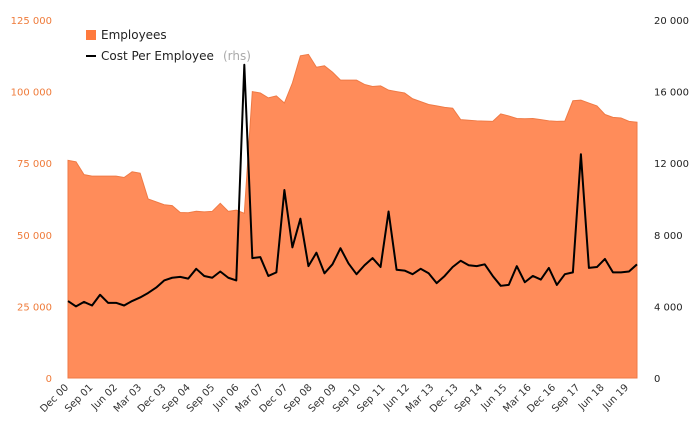 This screenshot has width=700, height=433. I want to click on left-tick-label: 0, so click(49, 379).